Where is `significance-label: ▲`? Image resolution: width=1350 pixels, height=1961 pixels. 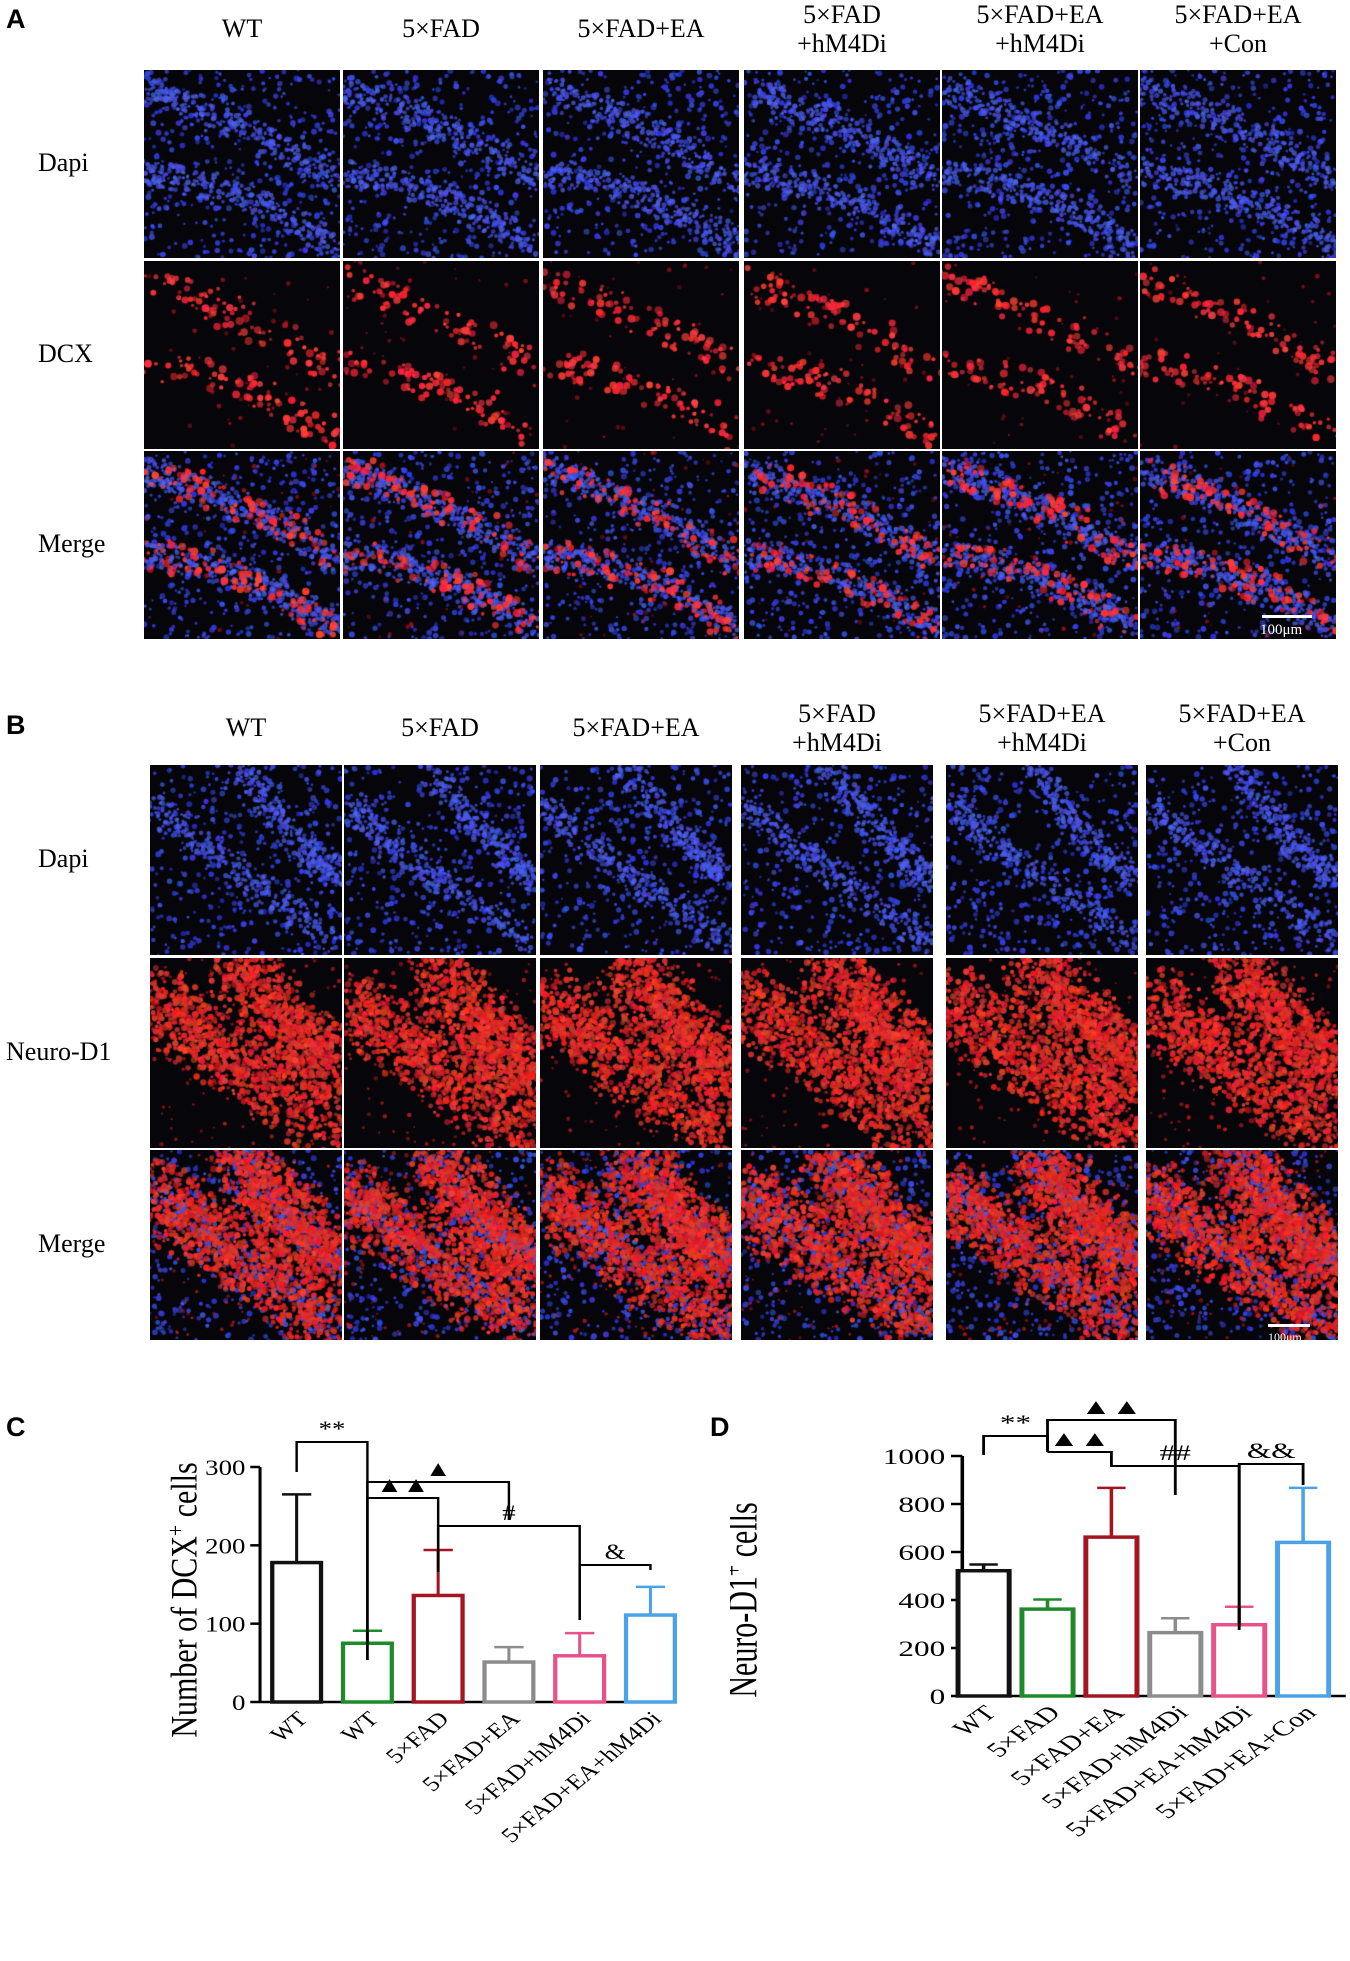 significance-label: ▲ is located at coordinates (438, 1469).